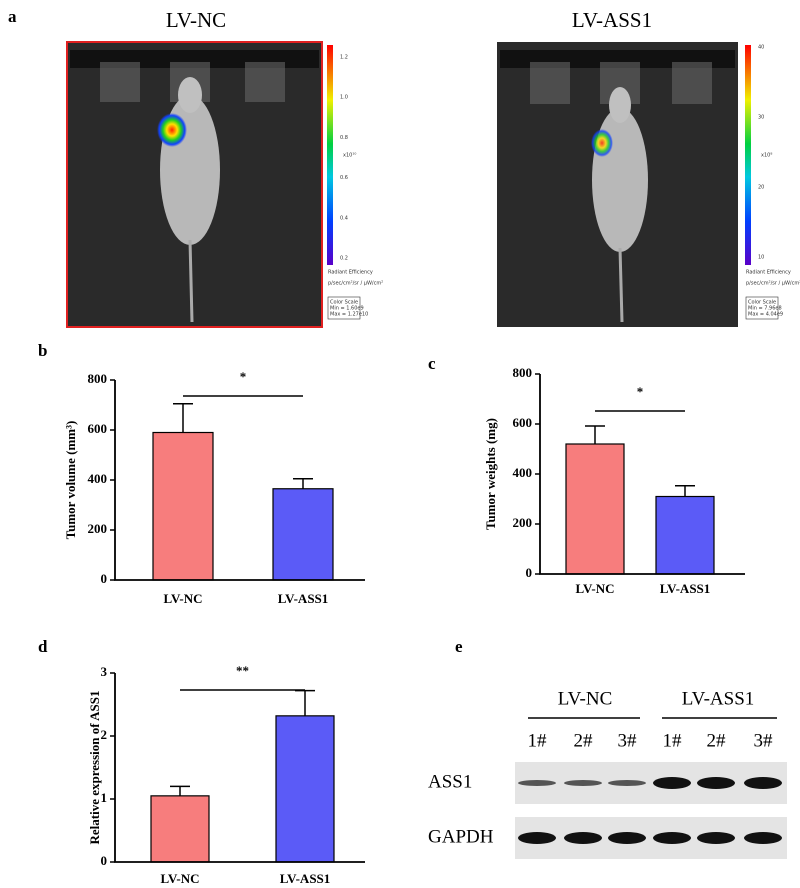 This screenshot has width=800, height=888. What do you see at coordinates (104, 797) in the screenshot?
I see `y-tick-label: 1` at bounding box center [104, 797].